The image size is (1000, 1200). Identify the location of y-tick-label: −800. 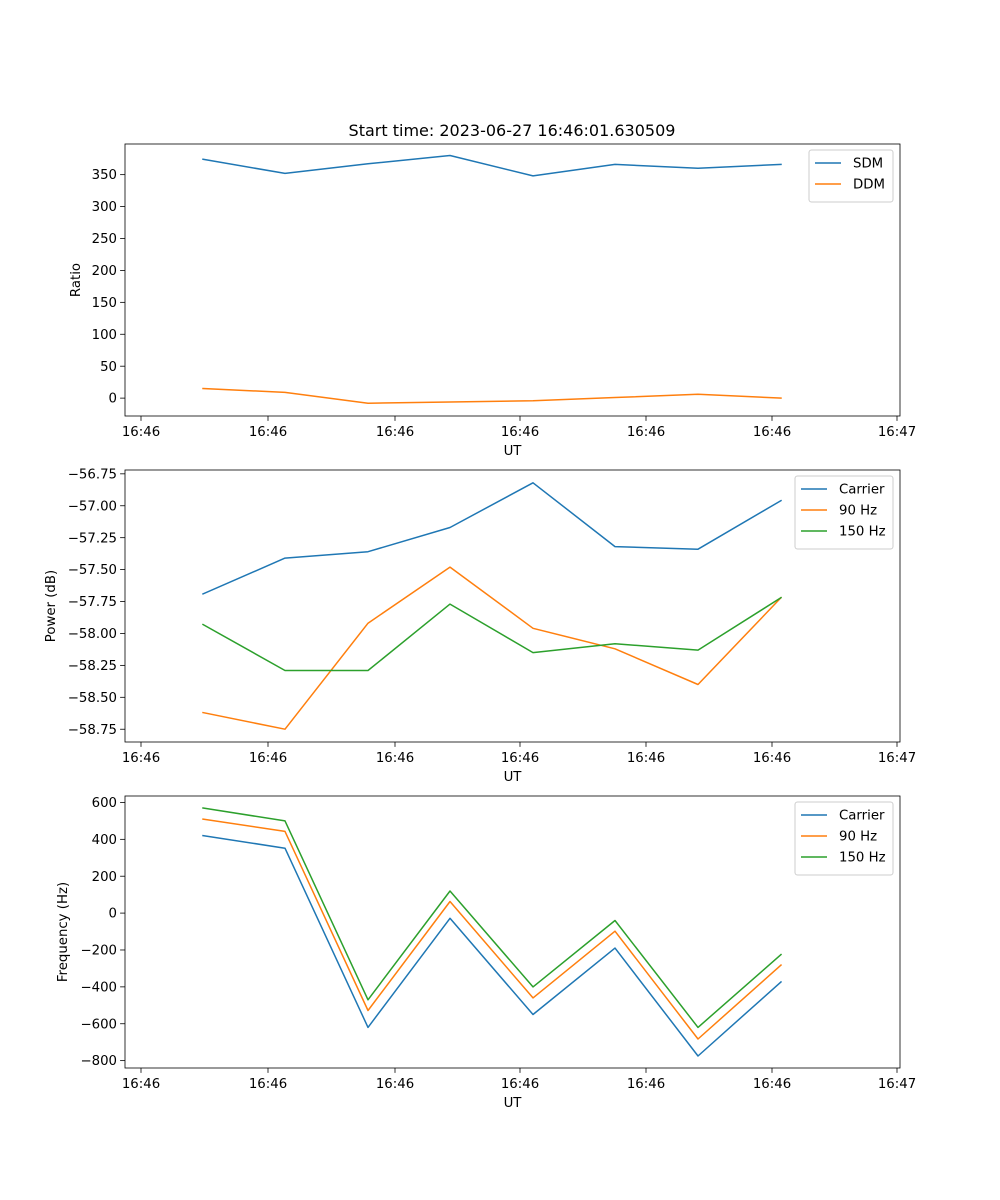
(98, 1061).